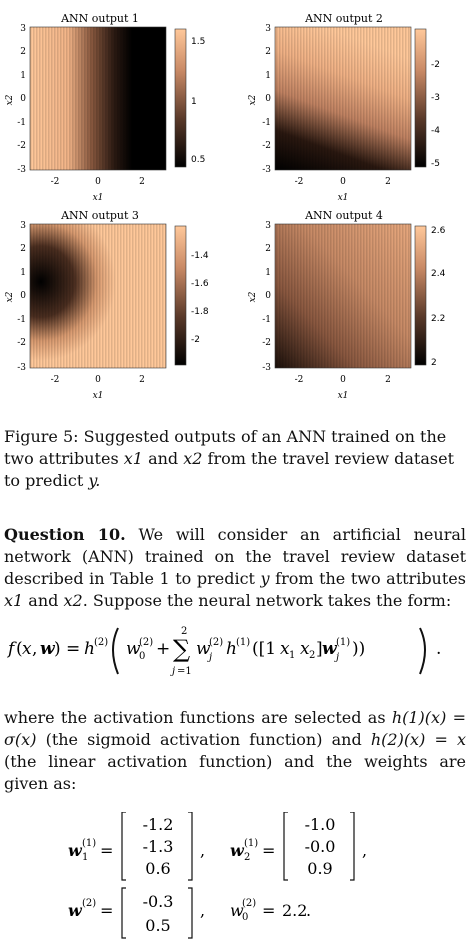  Describe the element at coordinates (163, 458) in the screenshot. I see `caption-text-b: and` at that location.